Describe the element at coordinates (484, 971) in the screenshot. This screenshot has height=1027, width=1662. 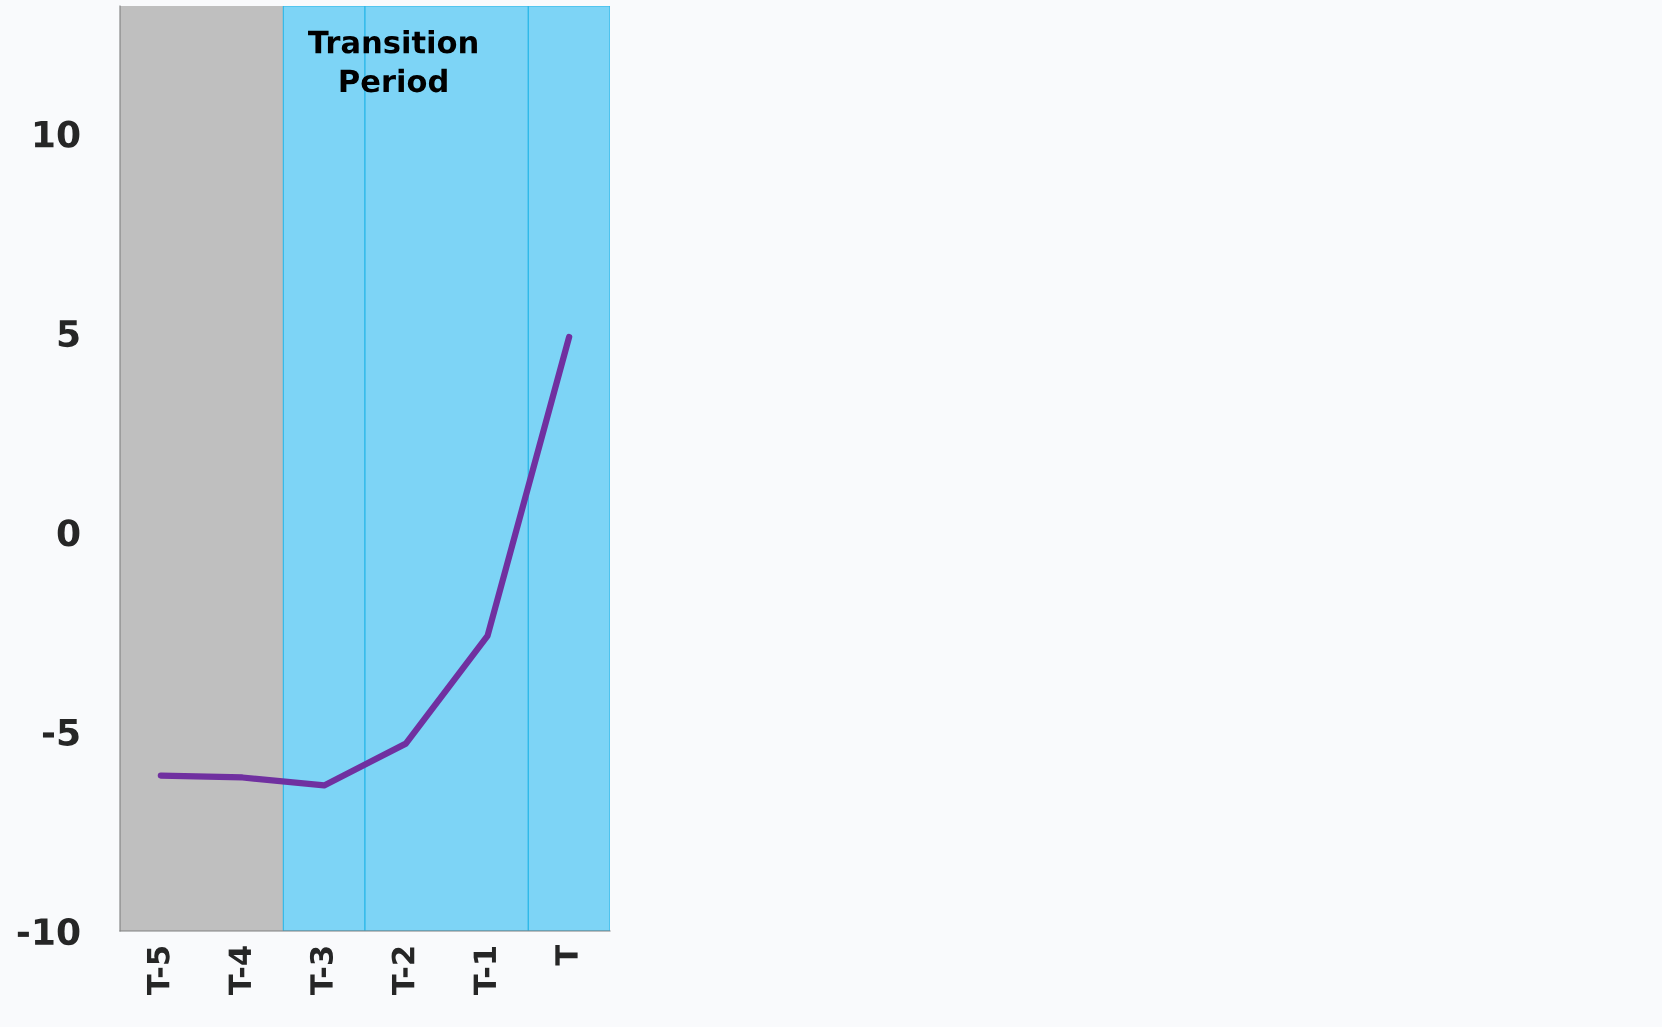
I see `x-tick-label: T-1` at that location.